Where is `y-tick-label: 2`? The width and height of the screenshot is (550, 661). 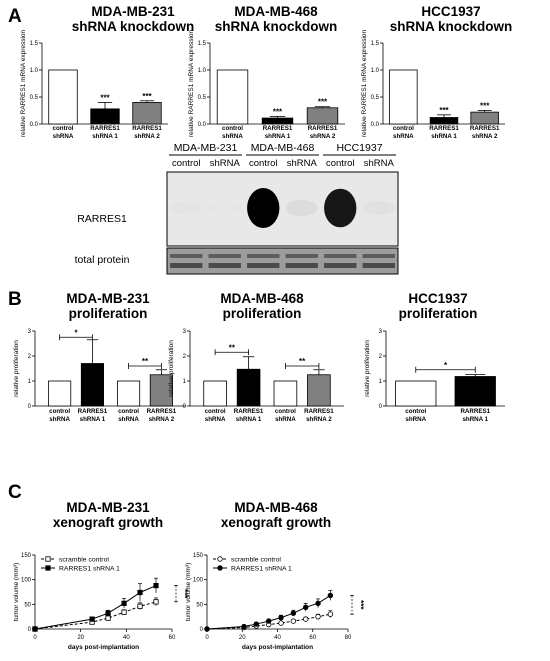 y-tick-label: 2 is located at coordinates (30, 357).